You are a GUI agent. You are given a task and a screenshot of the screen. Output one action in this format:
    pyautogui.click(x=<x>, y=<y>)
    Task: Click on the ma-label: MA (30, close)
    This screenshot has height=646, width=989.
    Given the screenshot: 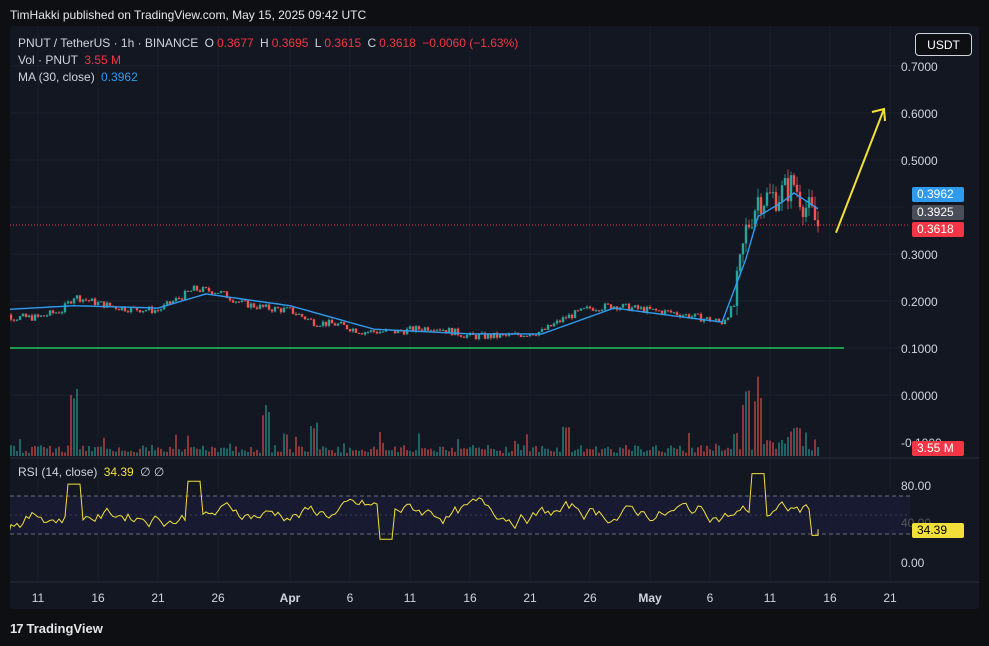 What is the action you would take?
    pyautogui.click(x=56, y=77)
    